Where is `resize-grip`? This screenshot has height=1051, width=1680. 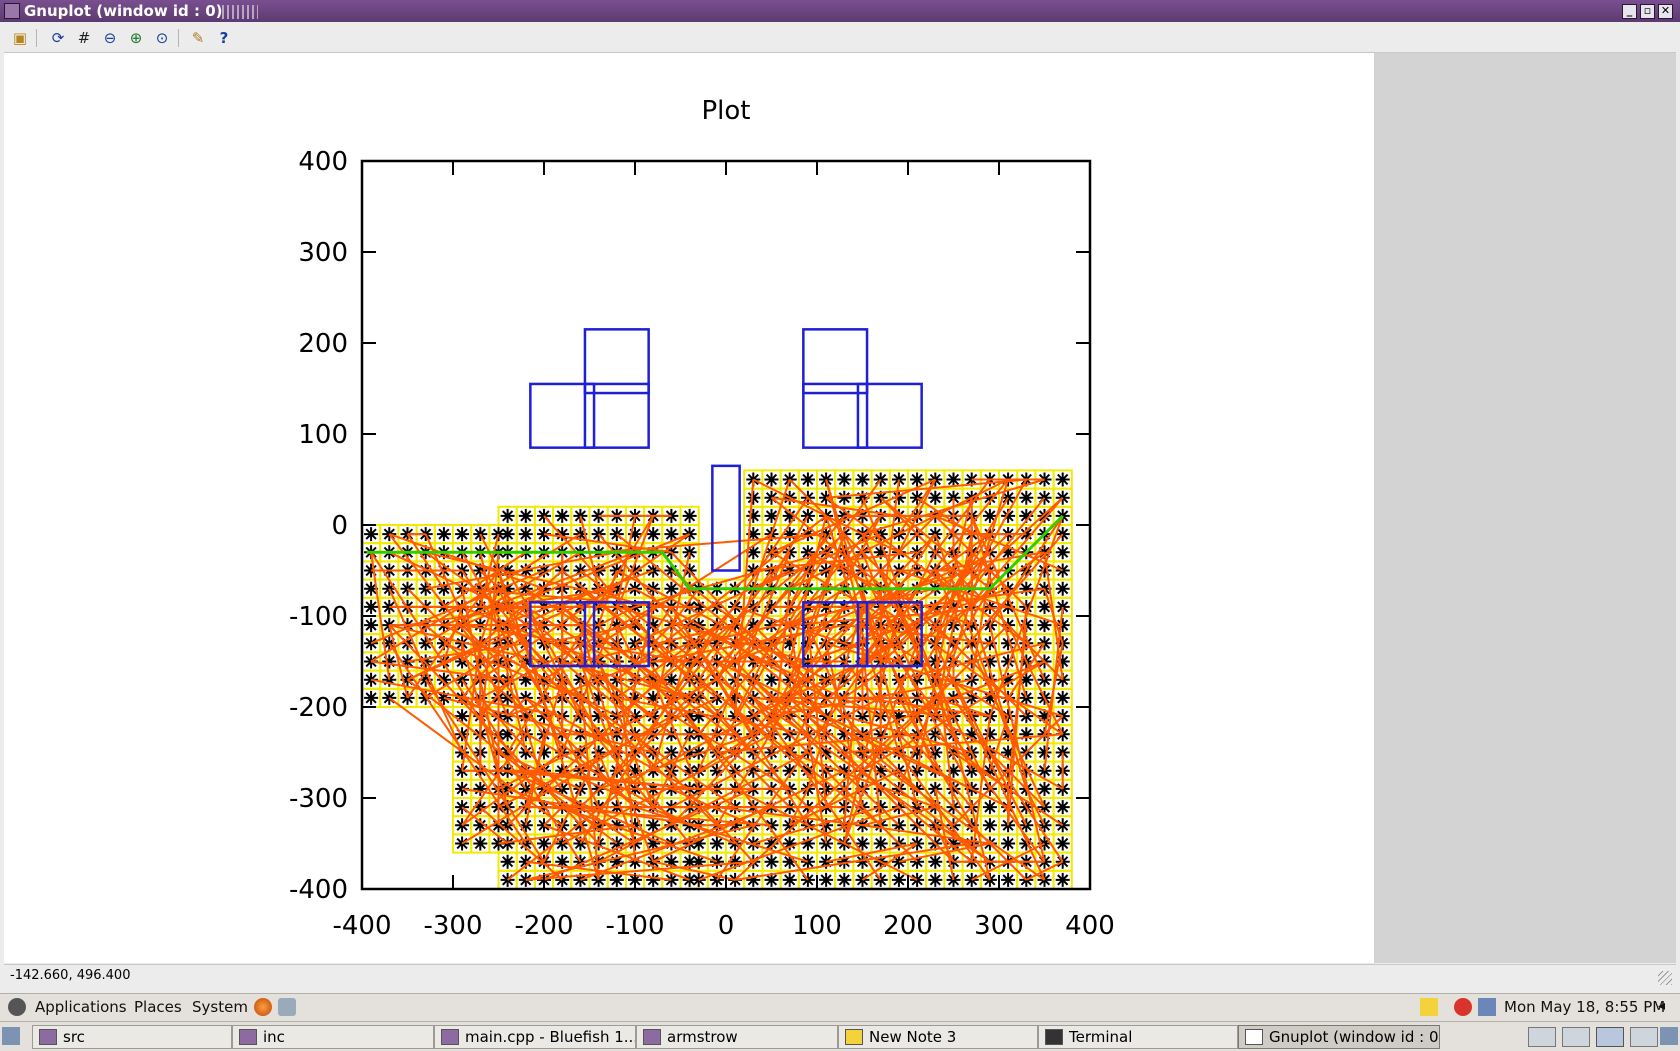 resize-grip is located at coordinates (1665, 978).